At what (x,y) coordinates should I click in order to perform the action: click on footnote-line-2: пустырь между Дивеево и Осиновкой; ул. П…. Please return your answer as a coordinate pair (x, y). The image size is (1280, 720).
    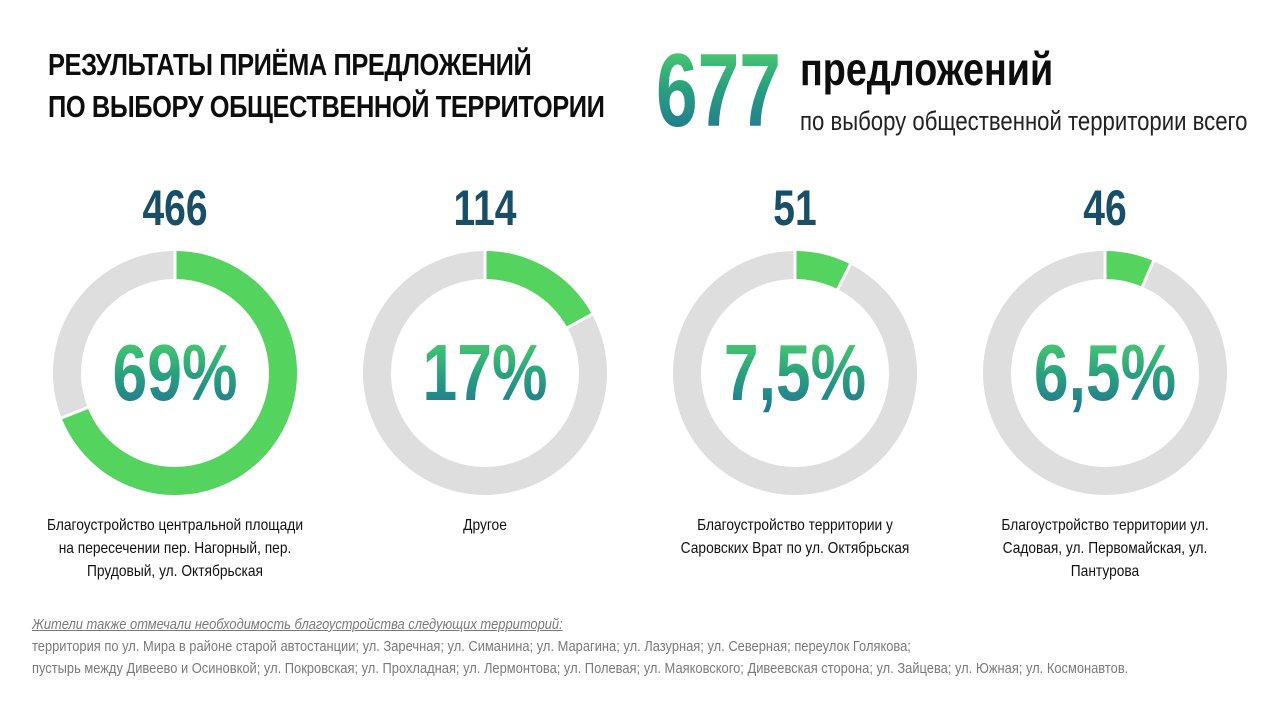
    Looking at the image, I should click on (580, 668).